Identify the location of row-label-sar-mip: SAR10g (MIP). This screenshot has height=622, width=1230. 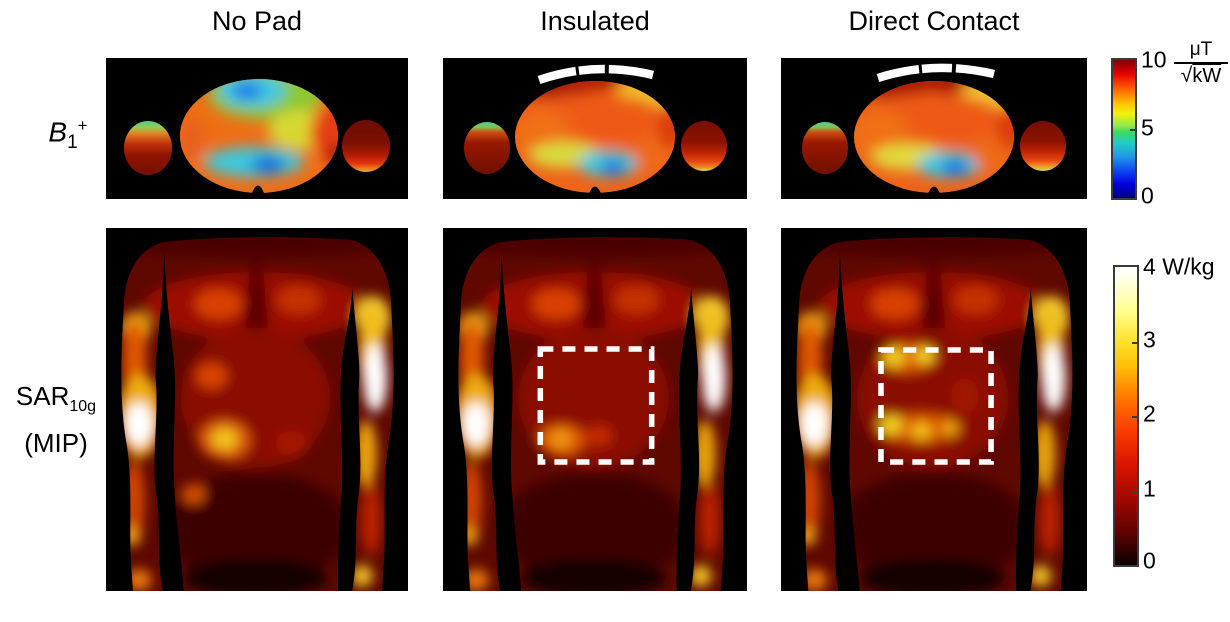
(56, 420).